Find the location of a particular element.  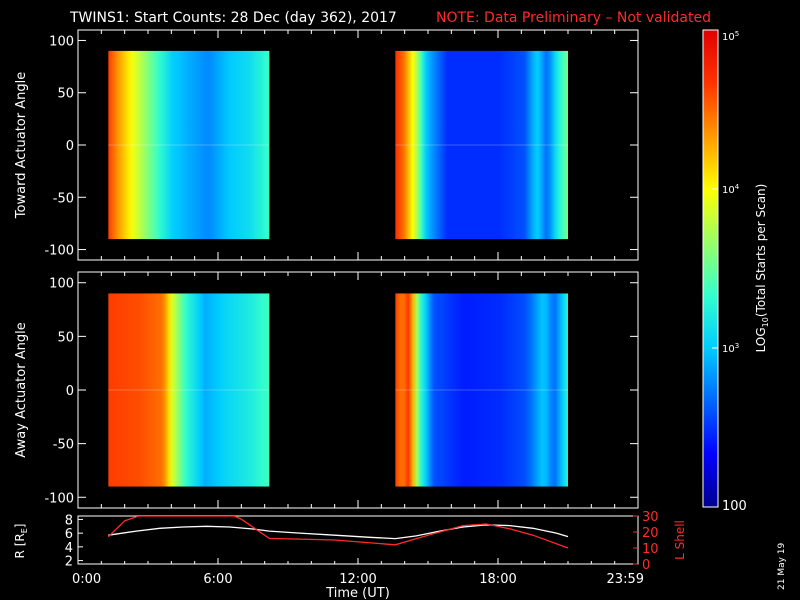

colorbar-tick-label: 100 is located at coordinates (734, 506).